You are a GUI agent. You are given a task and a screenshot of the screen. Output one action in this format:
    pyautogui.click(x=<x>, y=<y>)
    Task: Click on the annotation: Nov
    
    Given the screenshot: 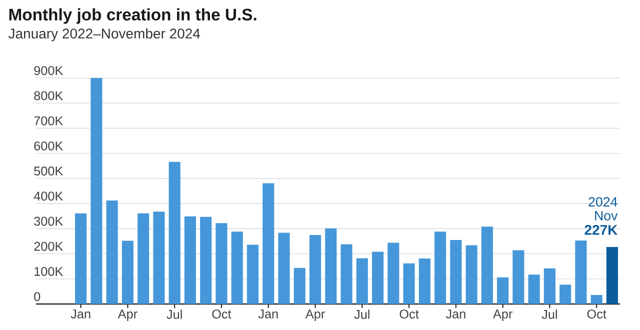 What is the action you would take?
    pyautogui.click(x=606, y=215)
    